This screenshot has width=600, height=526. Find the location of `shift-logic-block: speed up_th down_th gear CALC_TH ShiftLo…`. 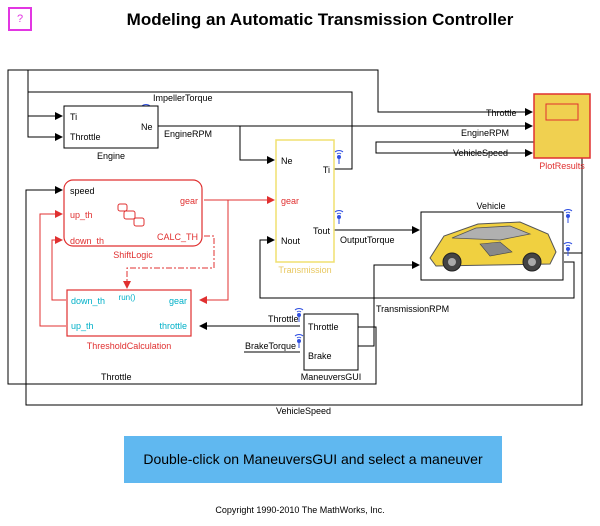

shift-logic-block: speed up_th down_th gear CALC_TH ShiftLo… is located at coordinates (133, 219).